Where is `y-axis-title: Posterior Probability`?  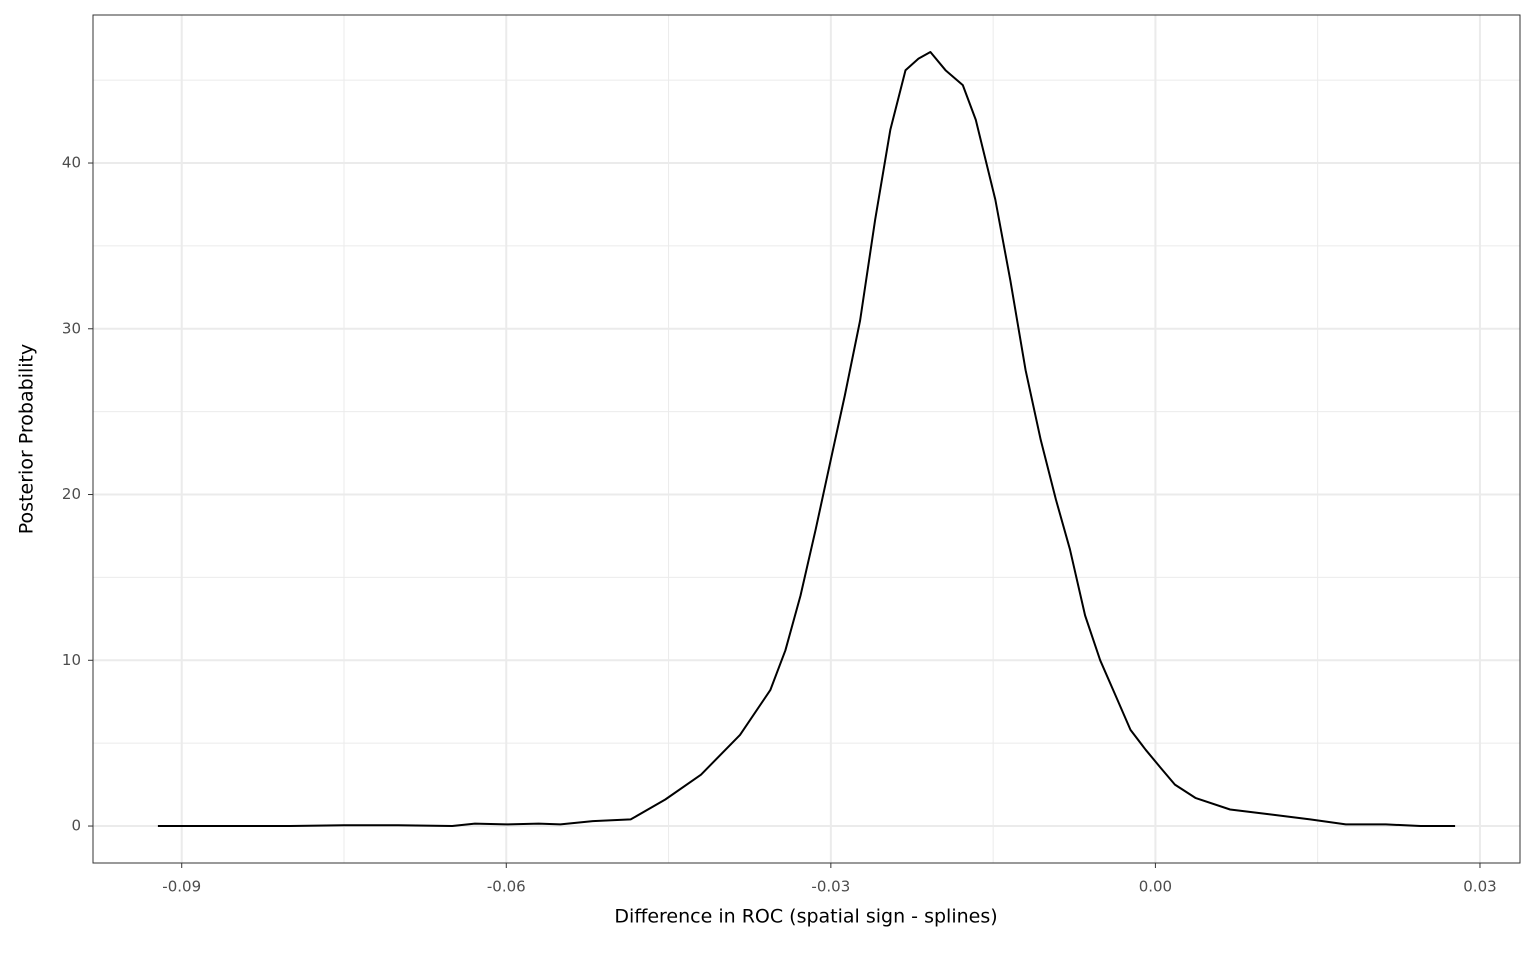 y-axis-title: Posterior Probability is located at coordinates (27, 439).